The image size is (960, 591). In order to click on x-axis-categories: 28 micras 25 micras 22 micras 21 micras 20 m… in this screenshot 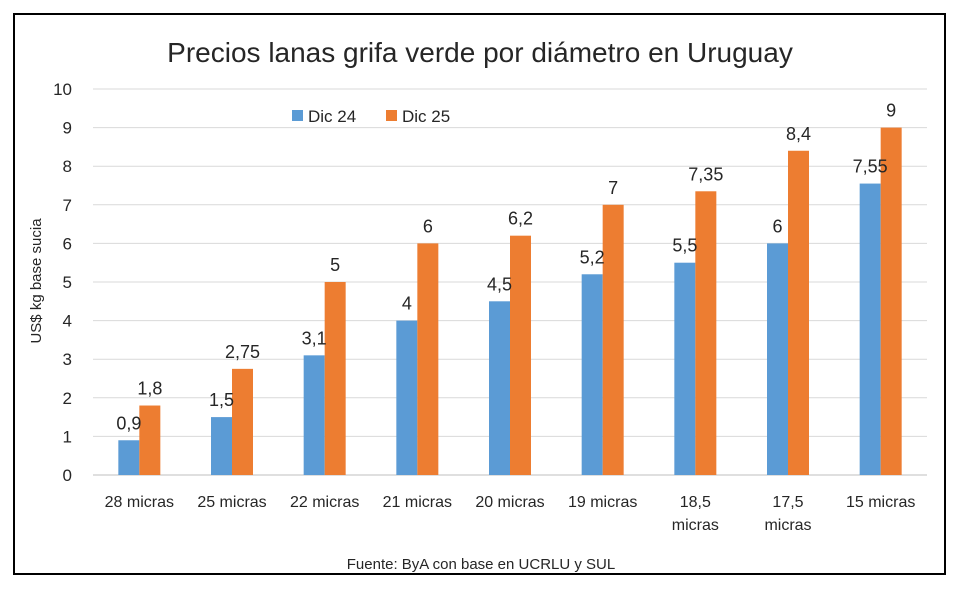, I will do `click(510, 514)`.